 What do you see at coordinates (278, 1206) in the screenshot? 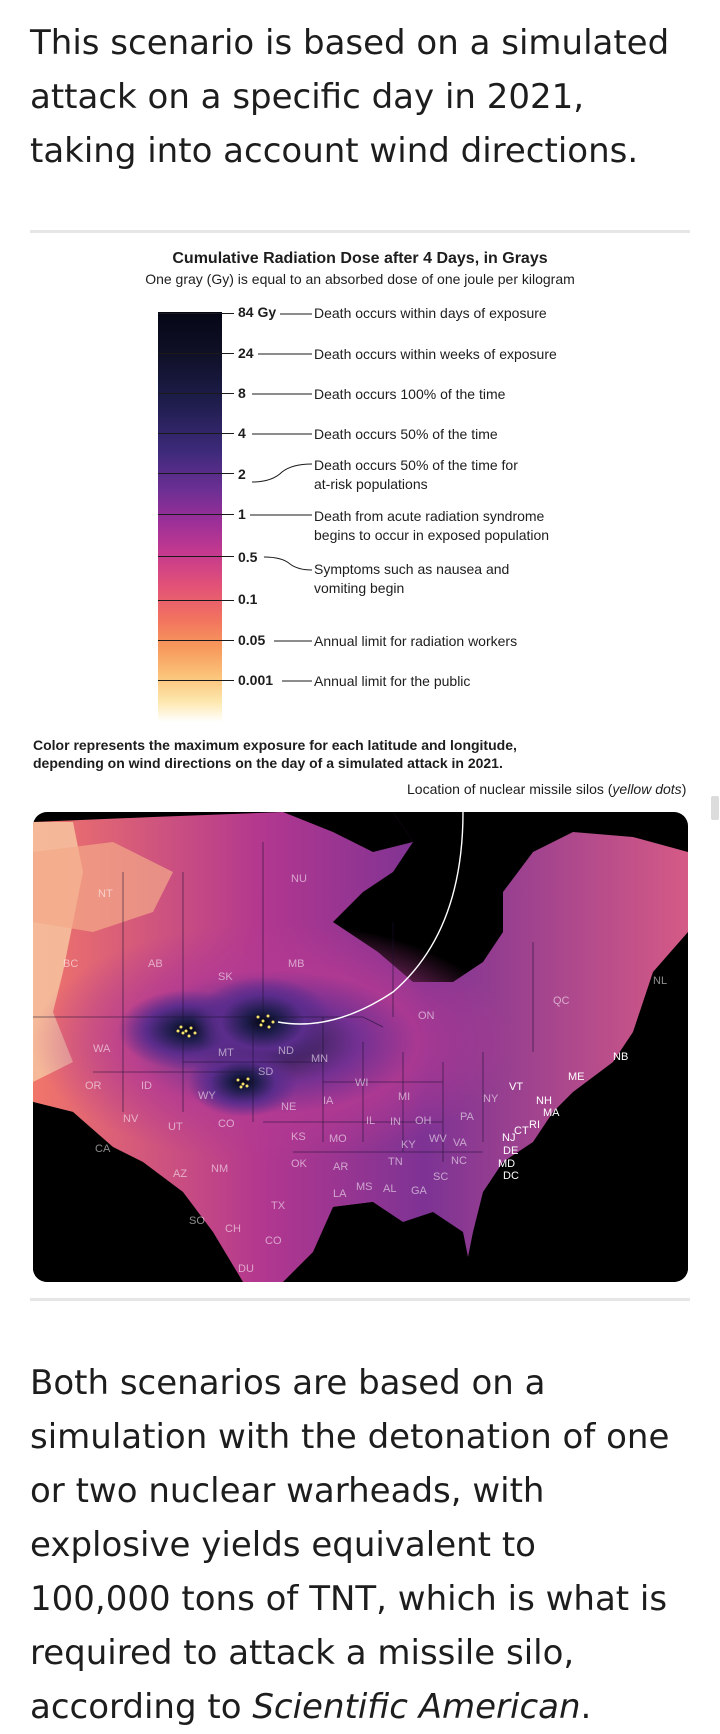
I see `map-label: TX` at bounding box center [278, 1206].